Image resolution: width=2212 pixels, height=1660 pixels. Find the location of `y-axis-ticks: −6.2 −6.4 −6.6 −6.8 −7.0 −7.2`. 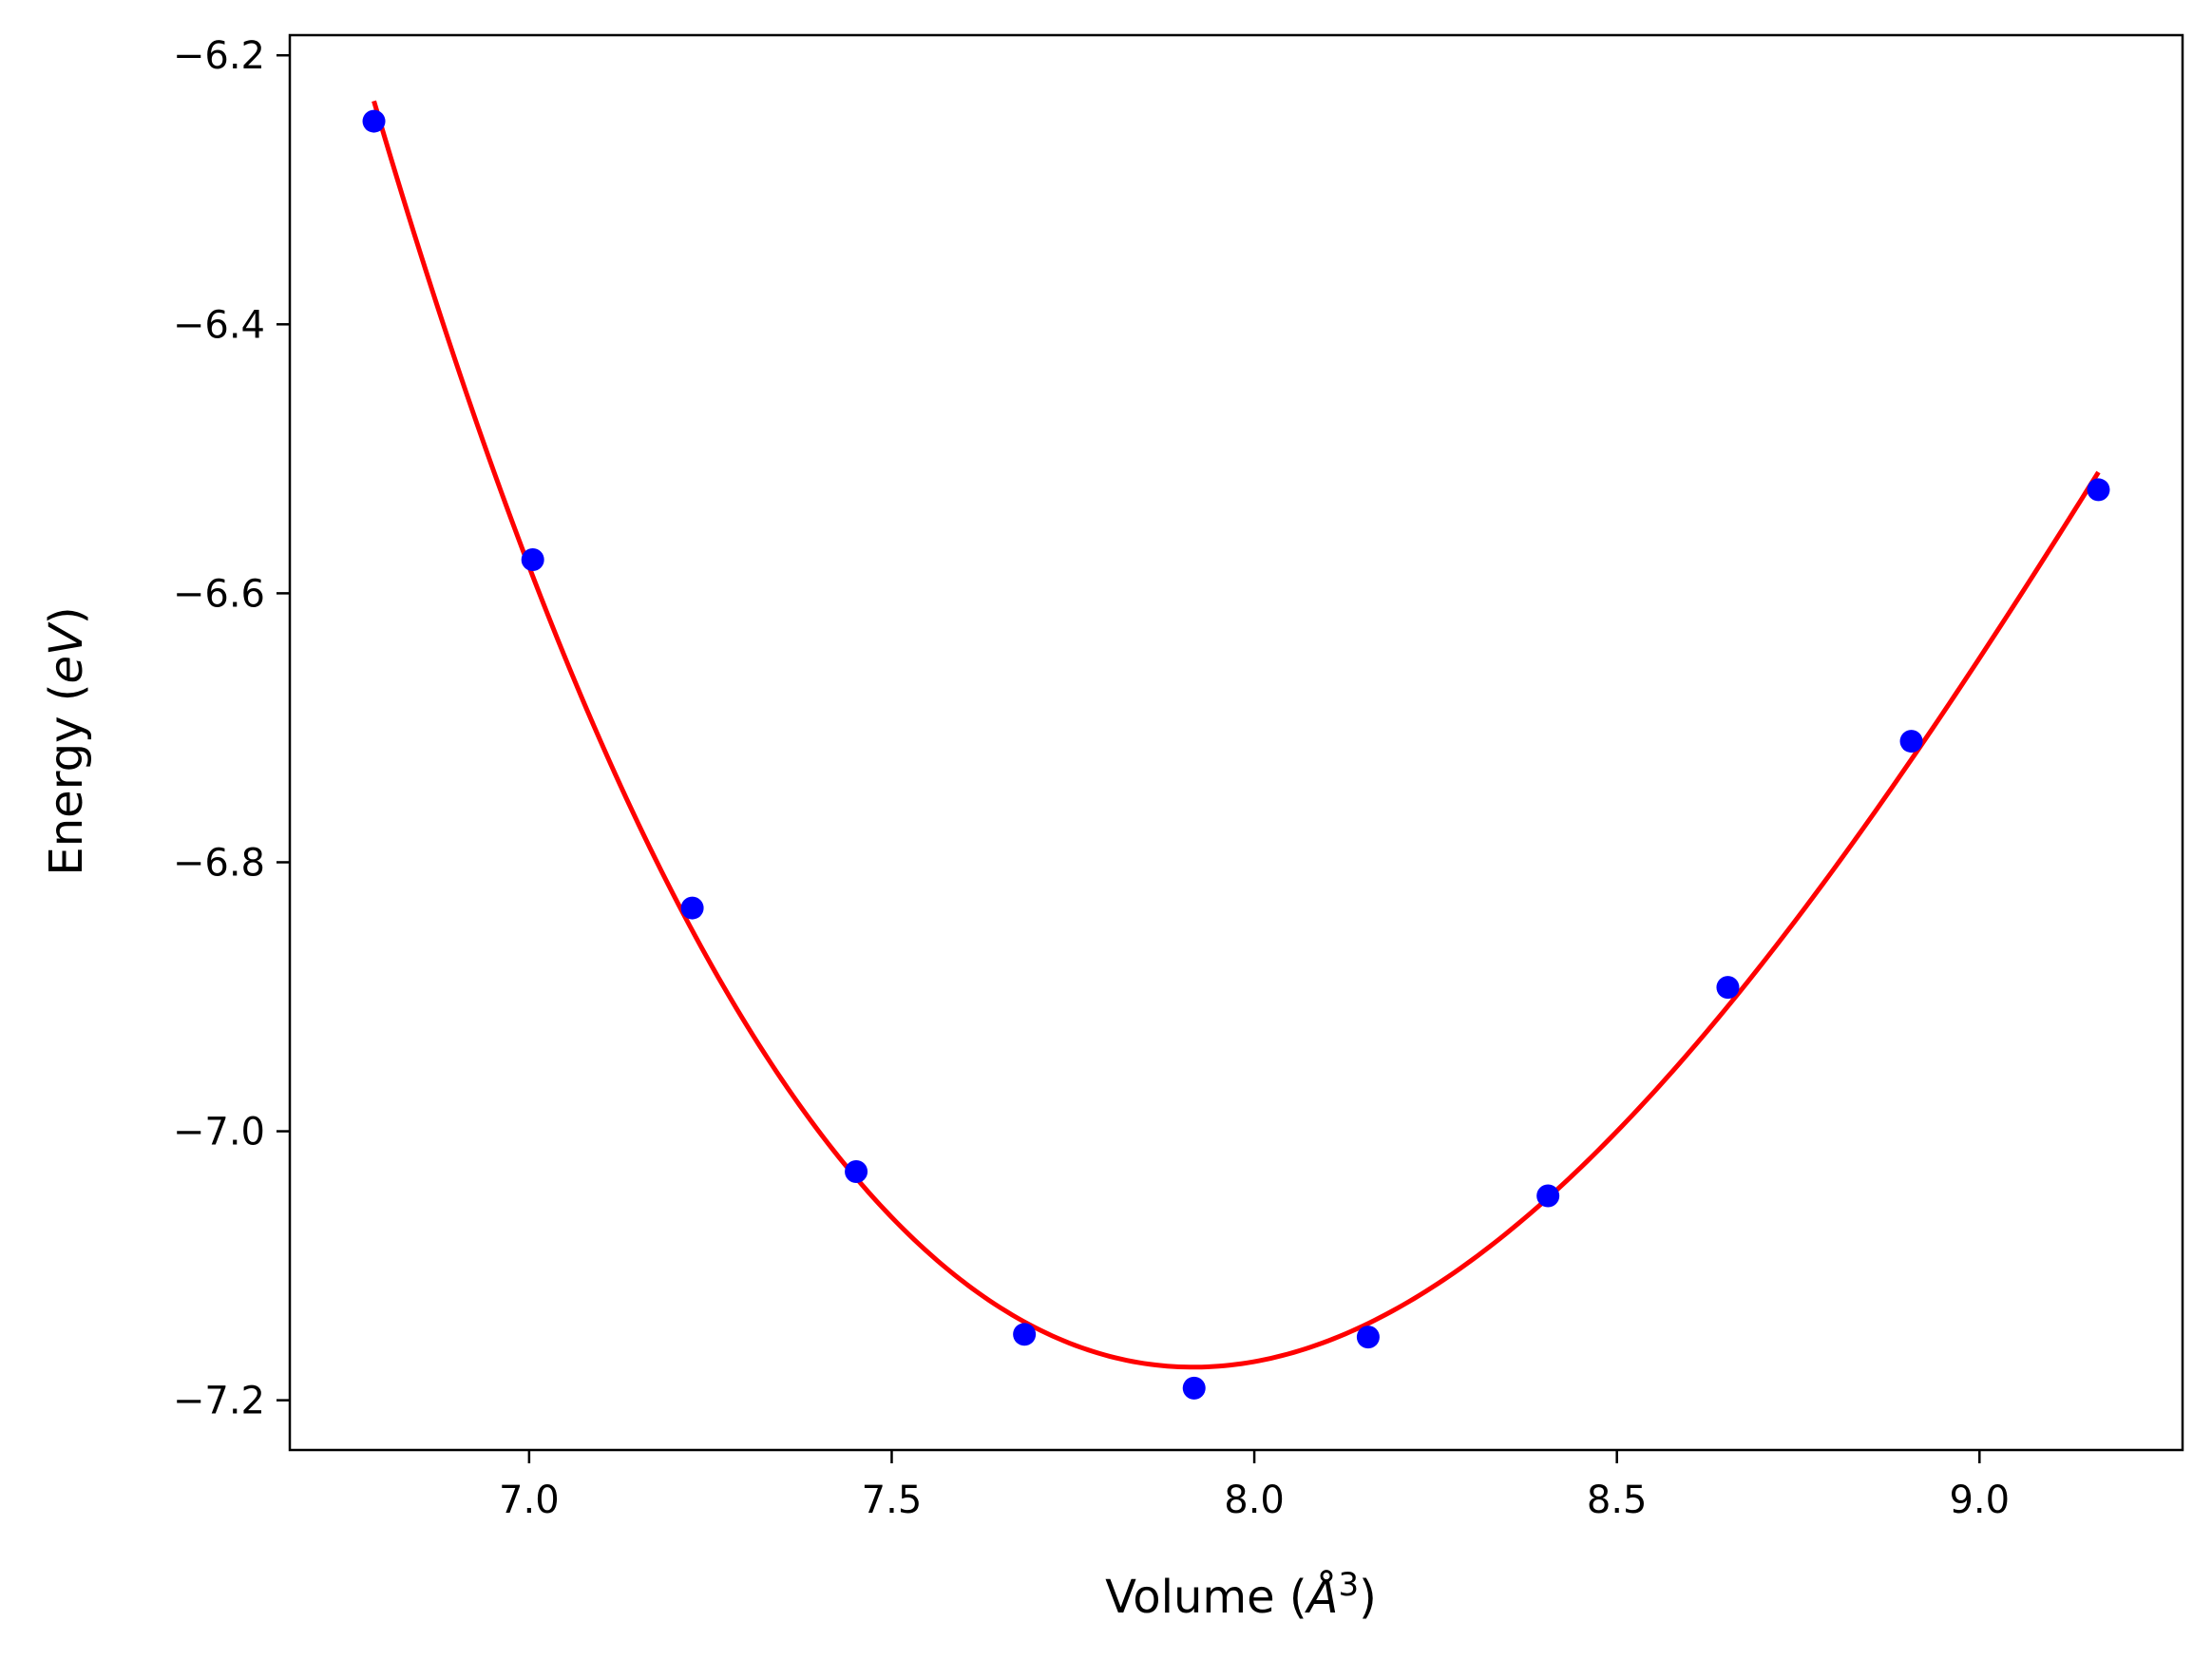

y-axis-ticks: −6.2 −6.4 −6.6 −6.8 −7.0 −7.2 is located at coordinates (232, 728).